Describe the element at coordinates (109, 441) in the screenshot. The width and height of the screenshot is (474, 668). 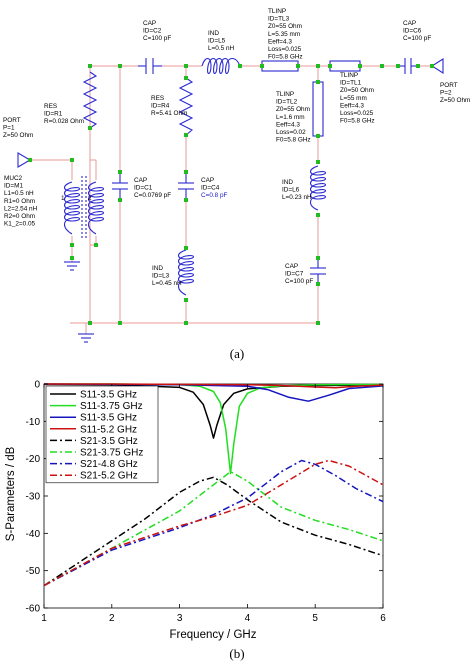
I see `legend-entry: S21-3.5 GHz` at that location.